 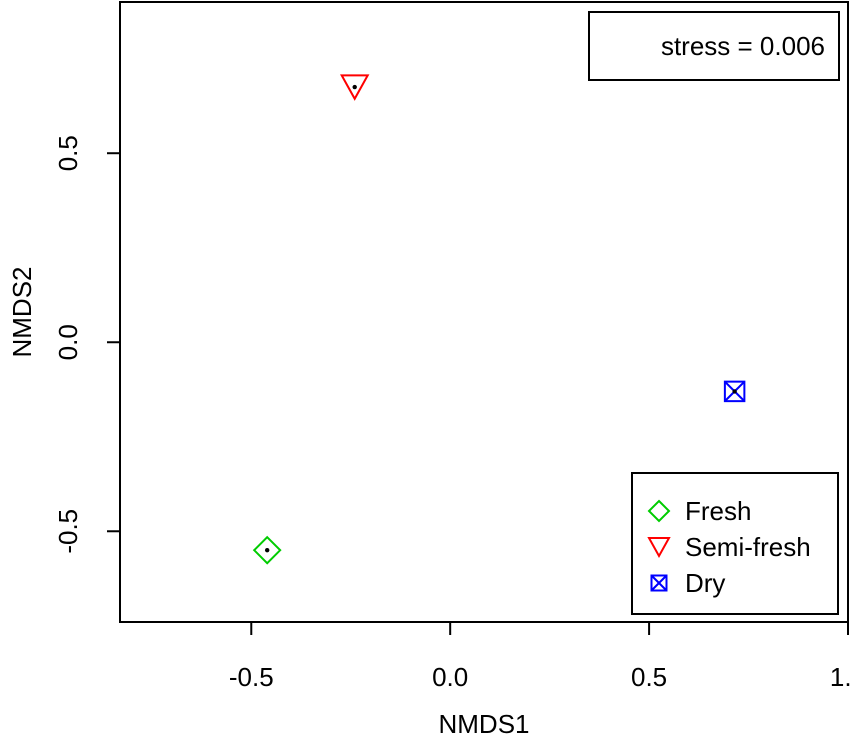 What do you see at coordinates (68, 342) in the screenshot?
I see `y-tick-label: 0.0` at bounding box center [68, 342].